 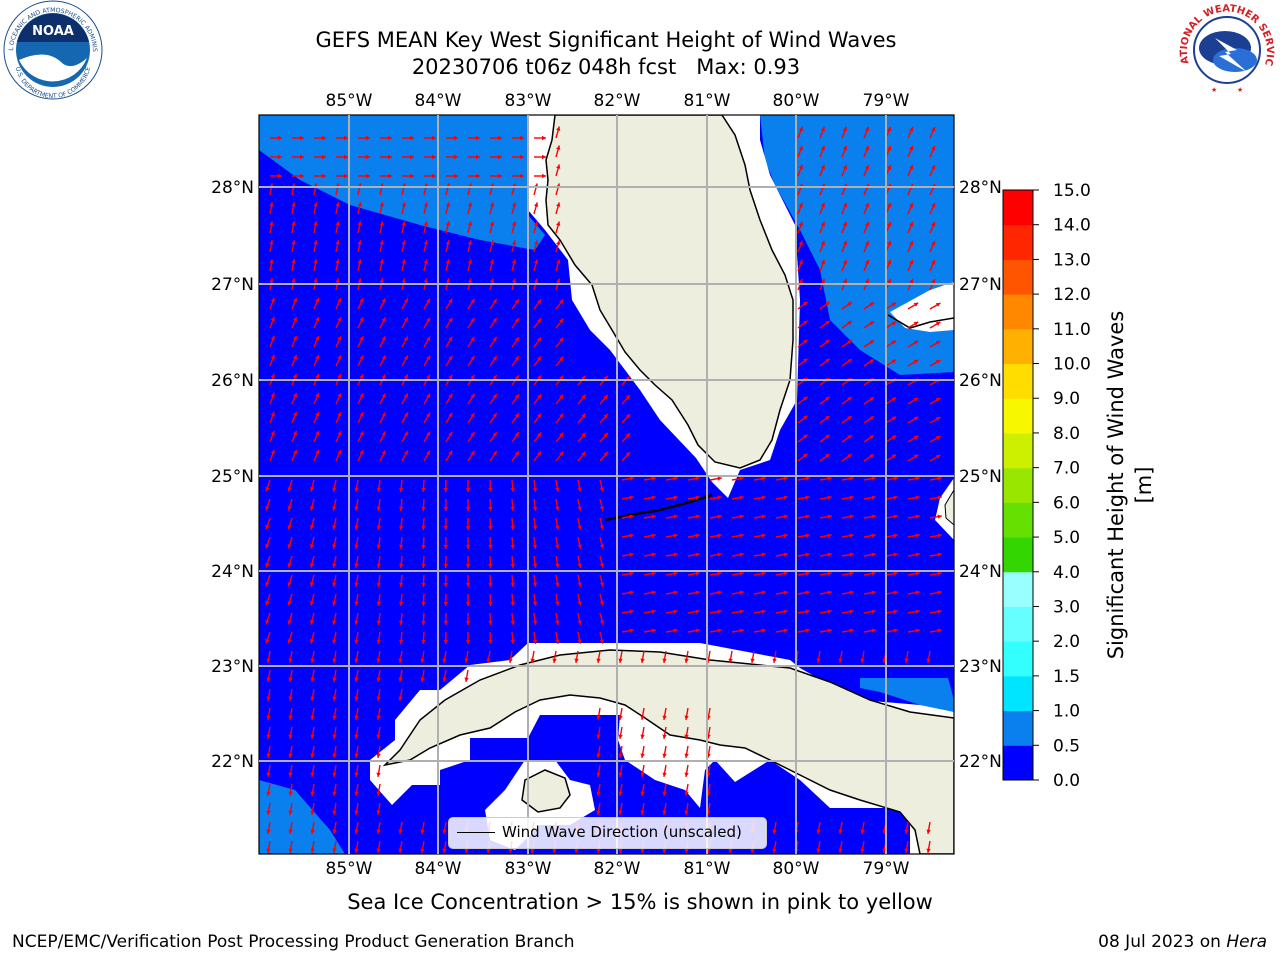 I want to click on footer-date: 08 Jul 2023 on, so click(x=1159, y=942).